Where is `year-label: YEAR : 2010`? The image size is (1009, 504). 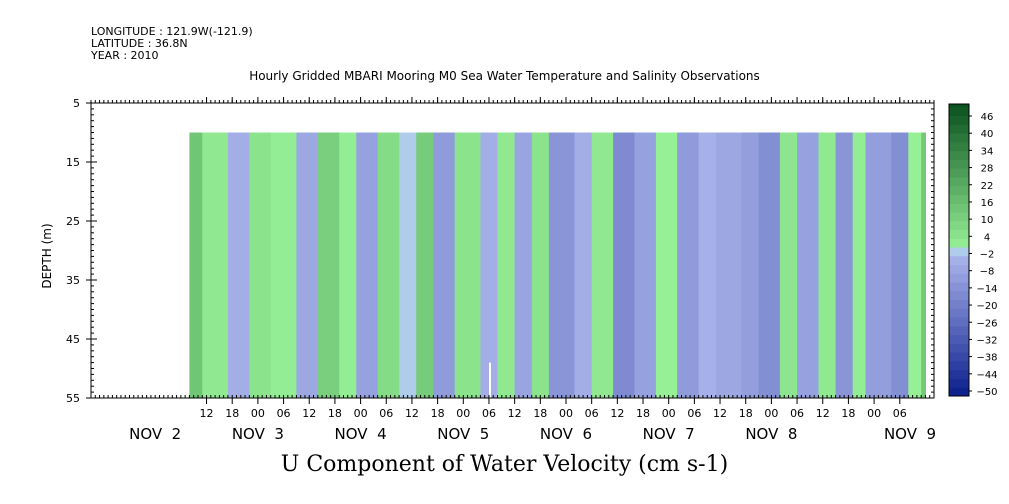 year-label: YEAR : 2010 is located at coordinates (125, 55).